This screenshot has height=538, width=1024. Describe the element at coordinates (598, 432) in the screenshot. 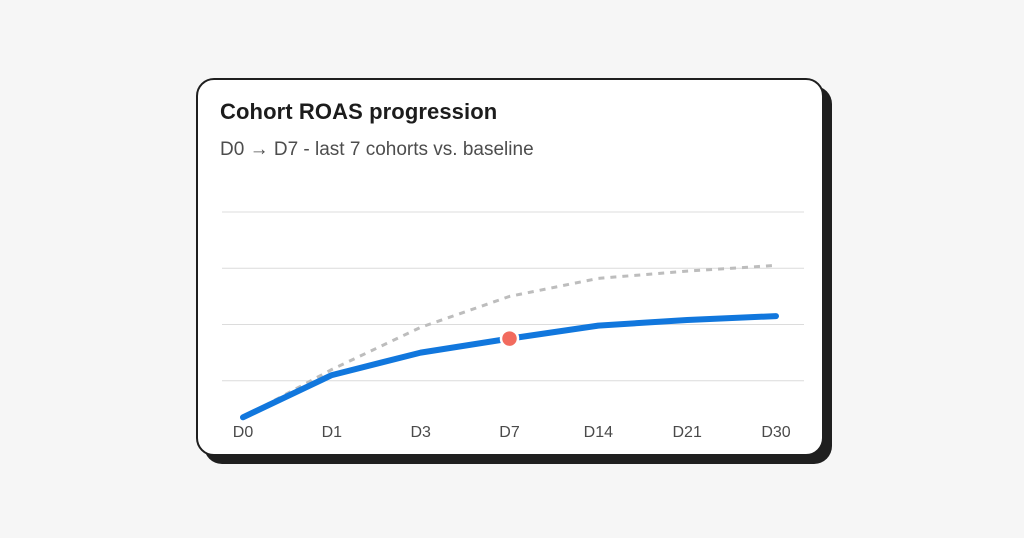

I see `x-tick-label: D14` at that location.